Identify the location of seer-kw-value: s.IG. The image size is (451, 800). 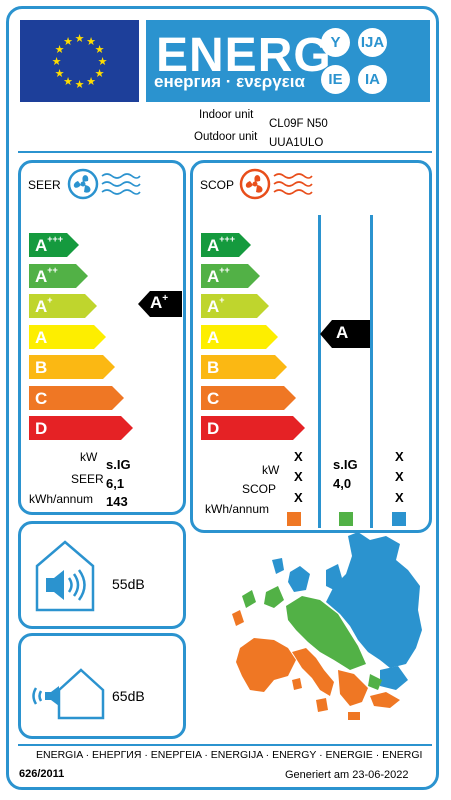
(118, 464).